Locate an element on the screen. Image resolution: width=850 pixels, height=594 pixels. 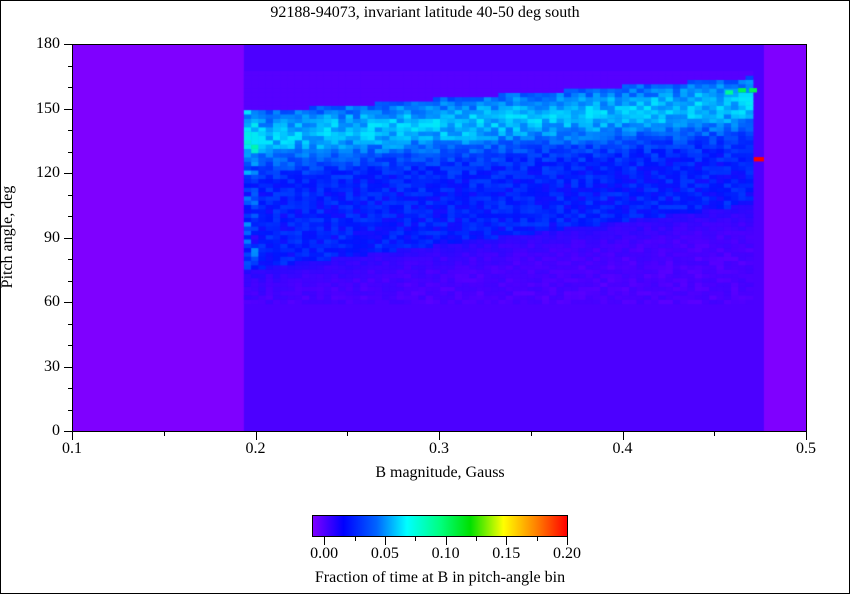
x-tick-label: 0.1 is located at coordinates (72, 448).